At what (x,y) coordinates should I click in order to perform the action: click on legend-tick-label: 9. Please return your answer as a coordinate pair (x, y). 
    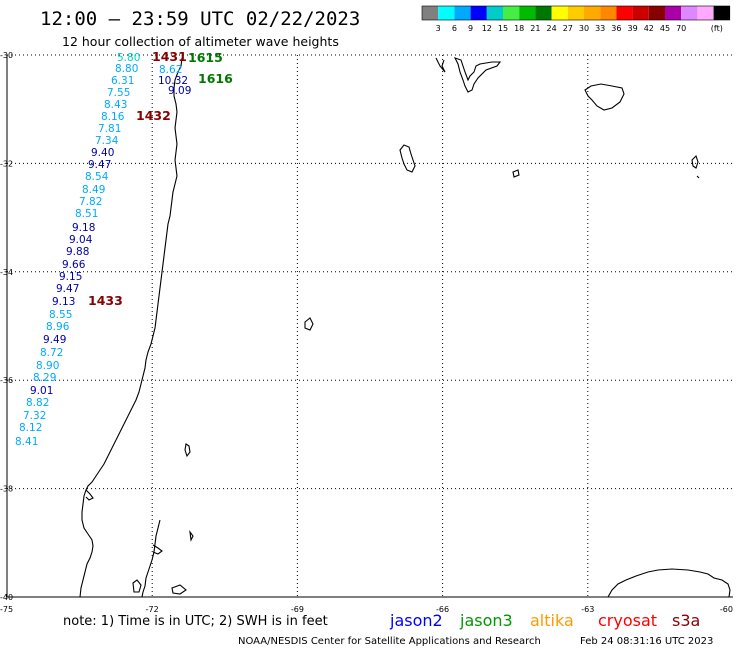
    Looking at the image, I should click on (470, 28).